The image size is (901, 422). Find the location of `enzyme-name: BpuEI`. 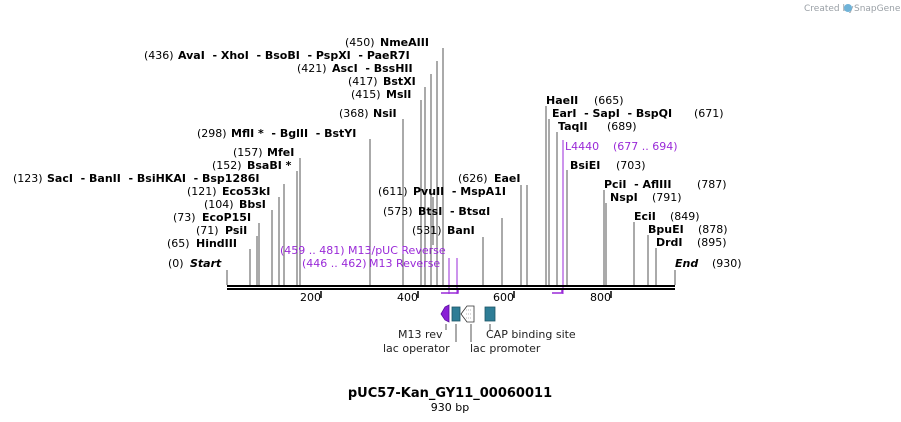

enzyme-name: BpuEI is located at coordinates (666, 229).